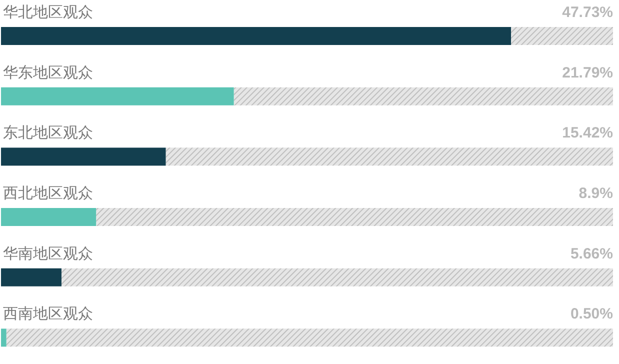  Describe the element at coordinates (595, 193) in the screenshot. I see `data-label: 8.9%` at that location.